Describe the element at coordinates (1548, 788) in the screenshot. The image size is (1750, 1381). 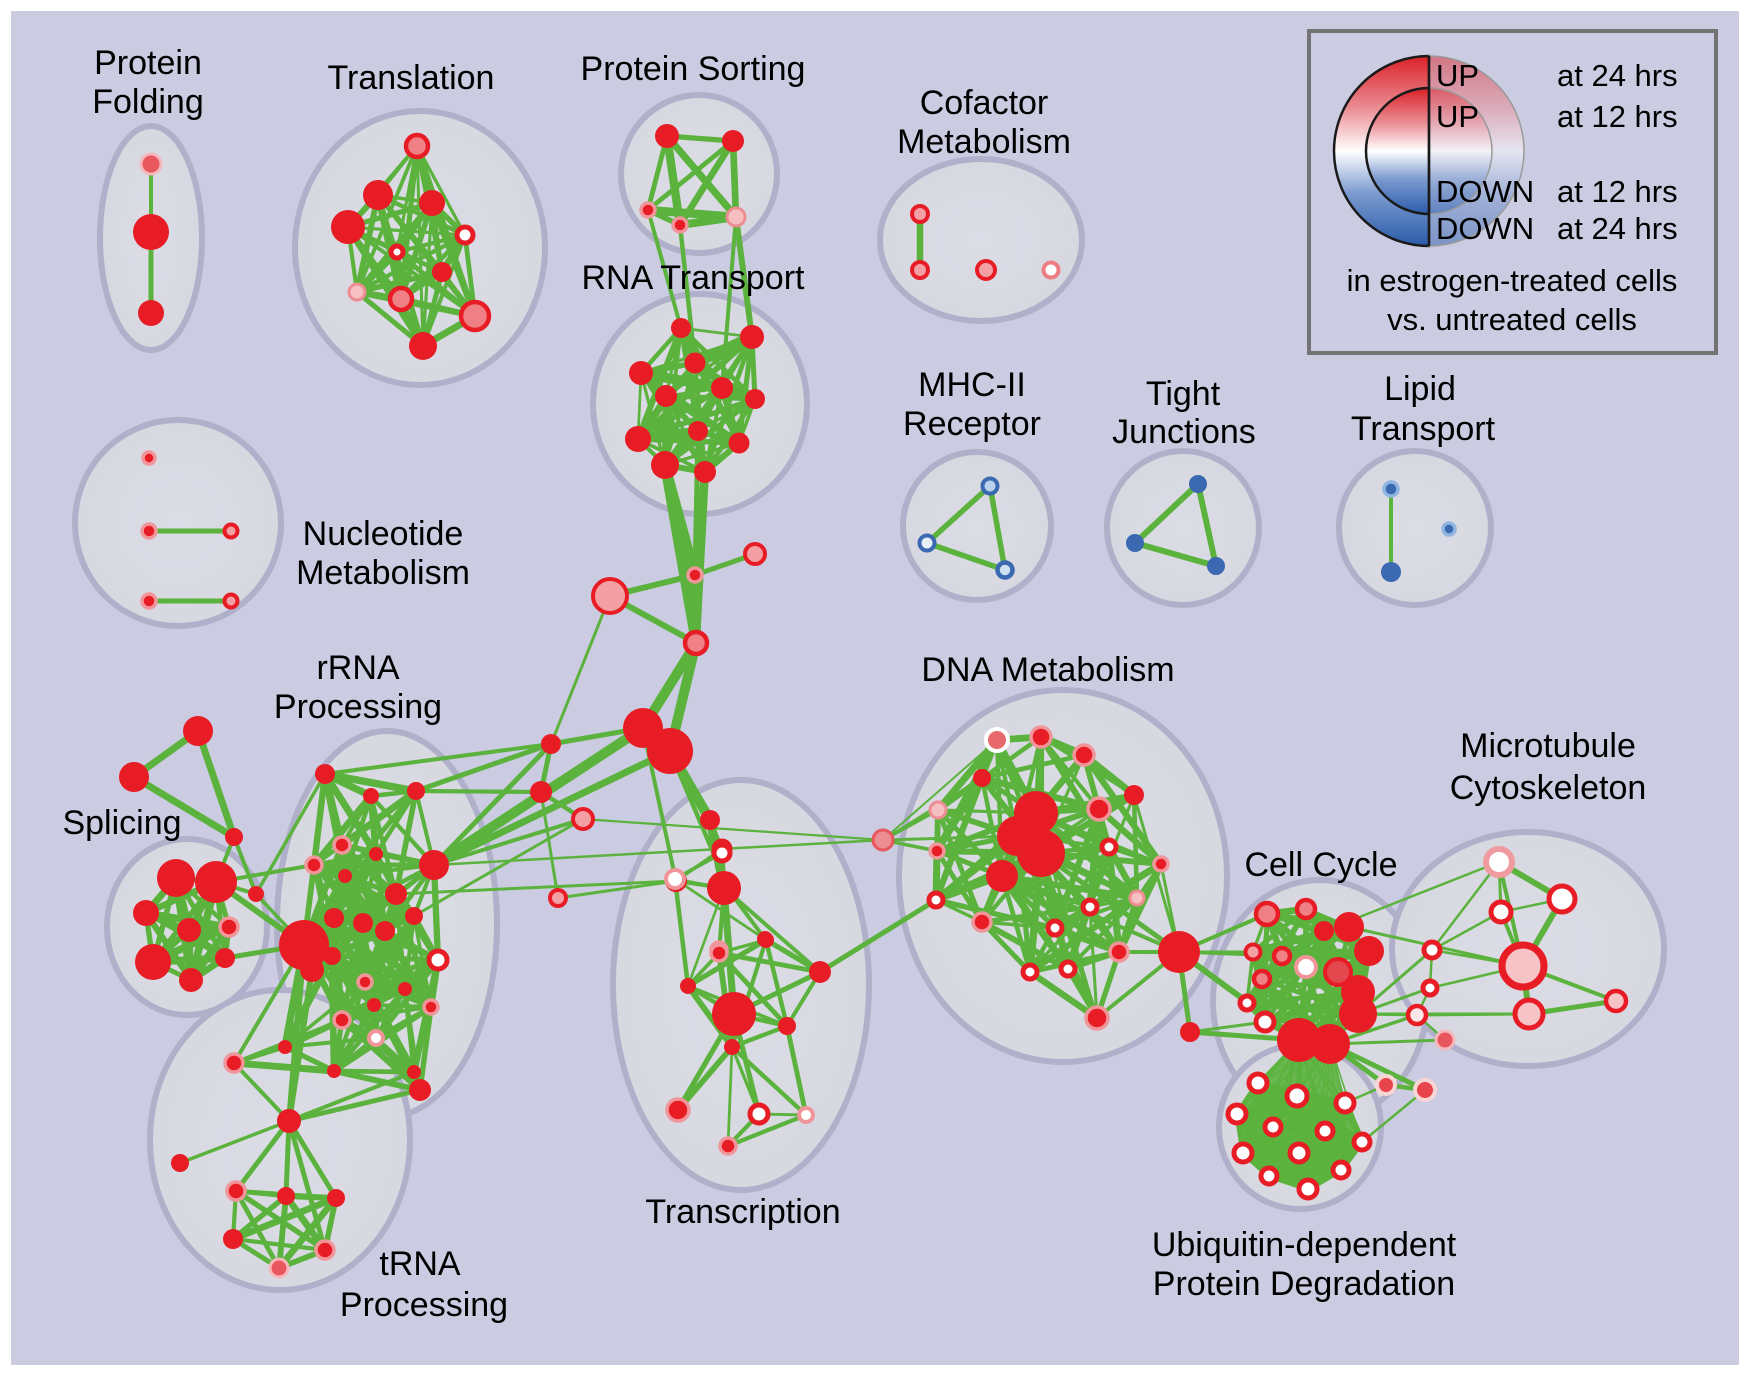
I see `svg-text: Cytoskeleton` at that location.